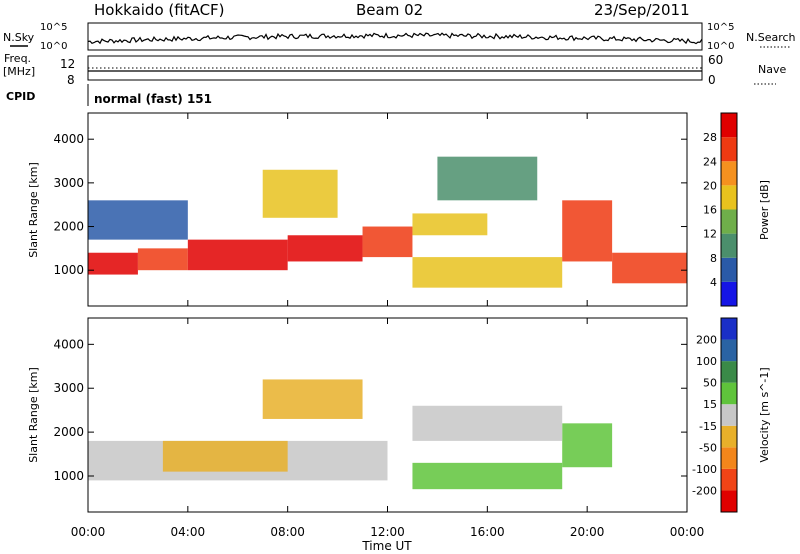  I want to click on power-colorbar-tick: 24, so click(710, 161).